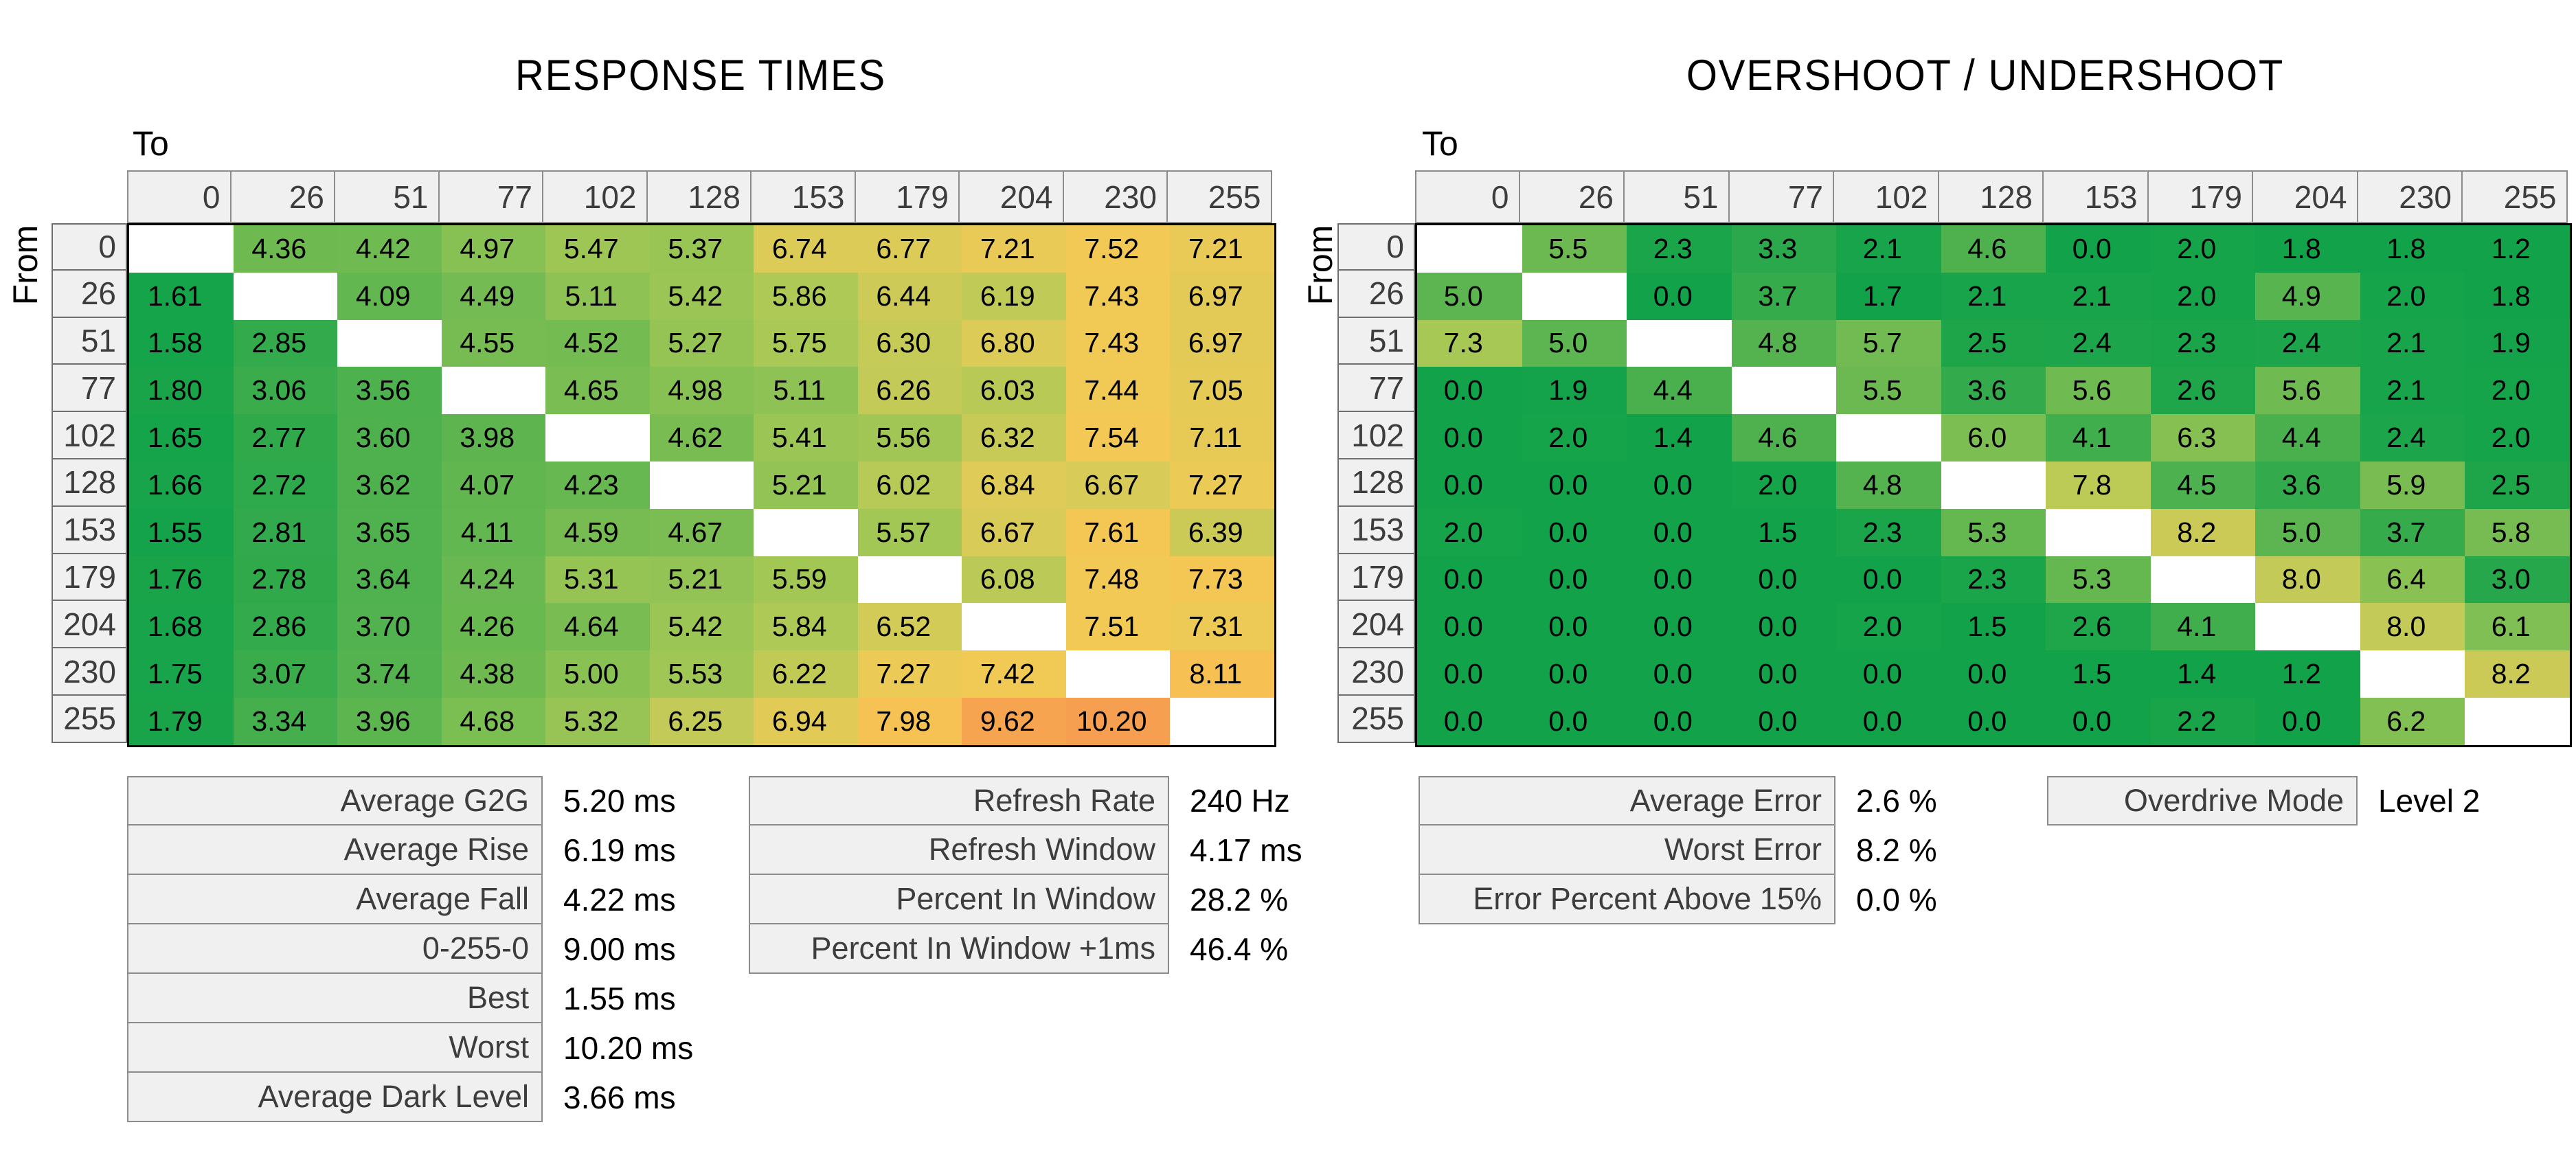  I want to click on overshoot-cell-from-179-to-255: 3.0, so click(2517, 580).